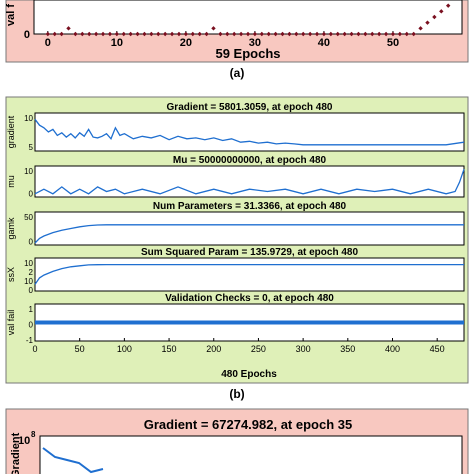 The height and width of the screenshot is (474, 474). Describe the element at coordinates (27, 35) in the screenshot. I see `panel-a-ytick-0: 0` at that location.